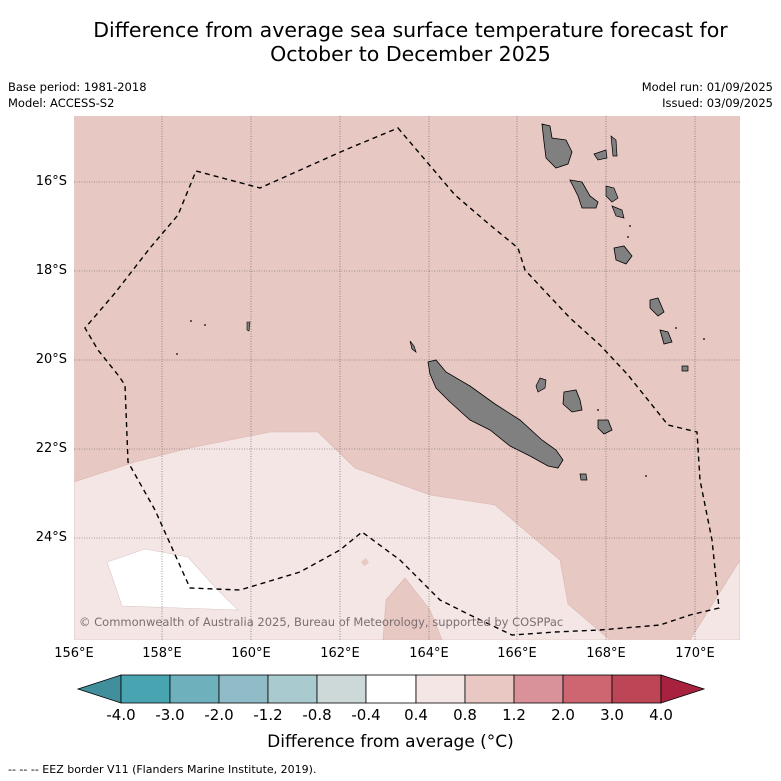 The height and width of the screenshot is (781, 781). Describe the element at coordinates (51, 448) in the screenshot. I see `lat-label: 22°S` at that location.